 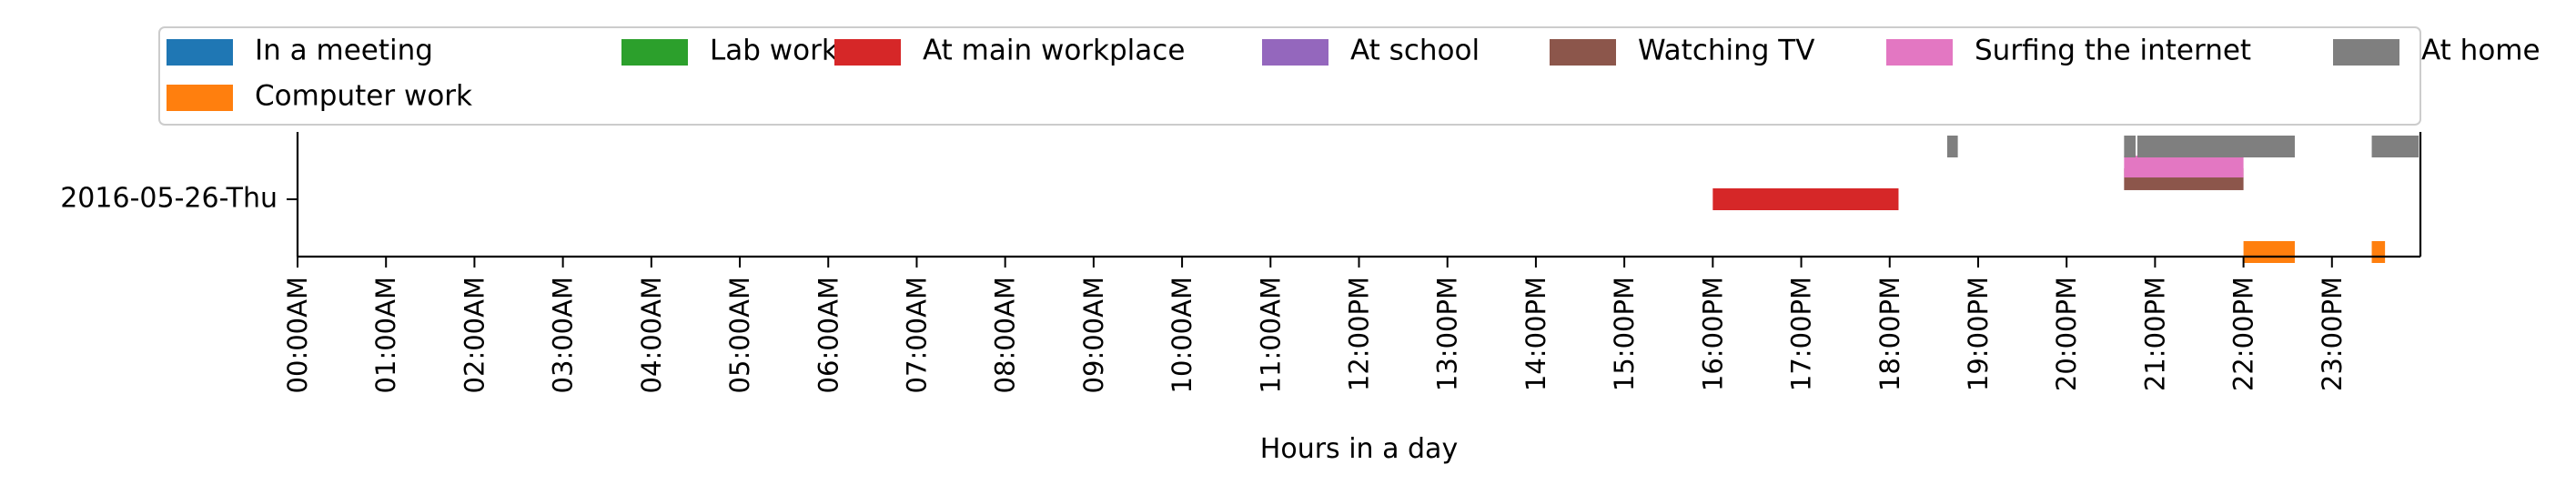 What do you see at coordinates (1415, 51) in the screenshot?
I see `legend-label: At school` at bounding box center [1415, 51].